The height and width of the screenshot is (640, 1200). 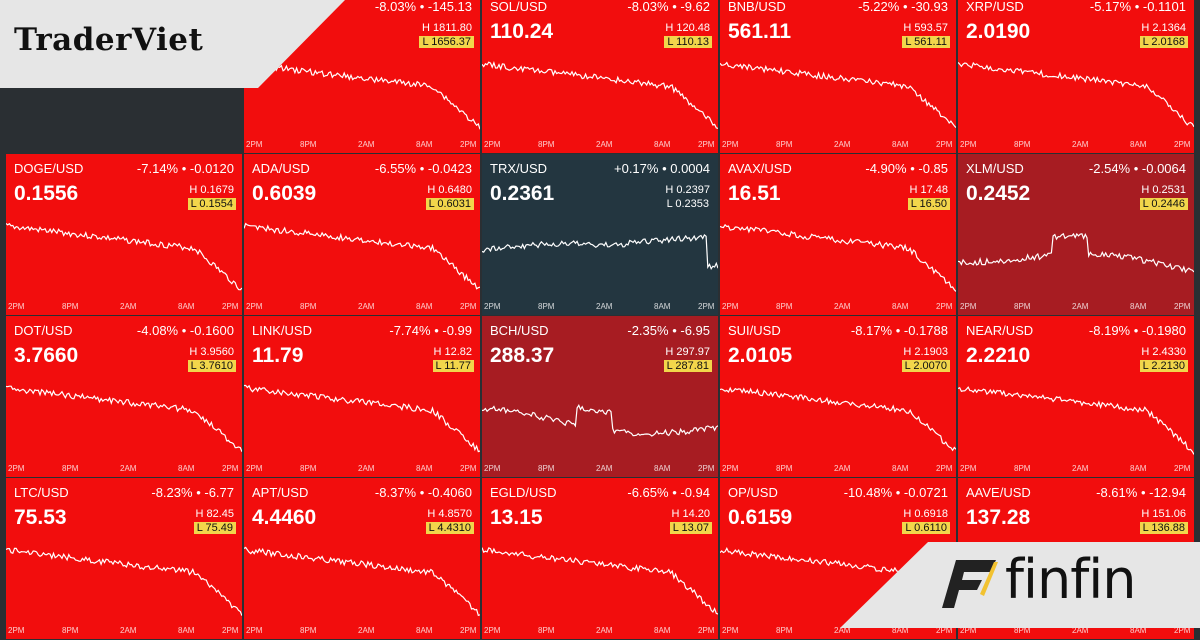 I want to click on ticker-change: -8.61% • -12.94, so click(x=1141, y=492).